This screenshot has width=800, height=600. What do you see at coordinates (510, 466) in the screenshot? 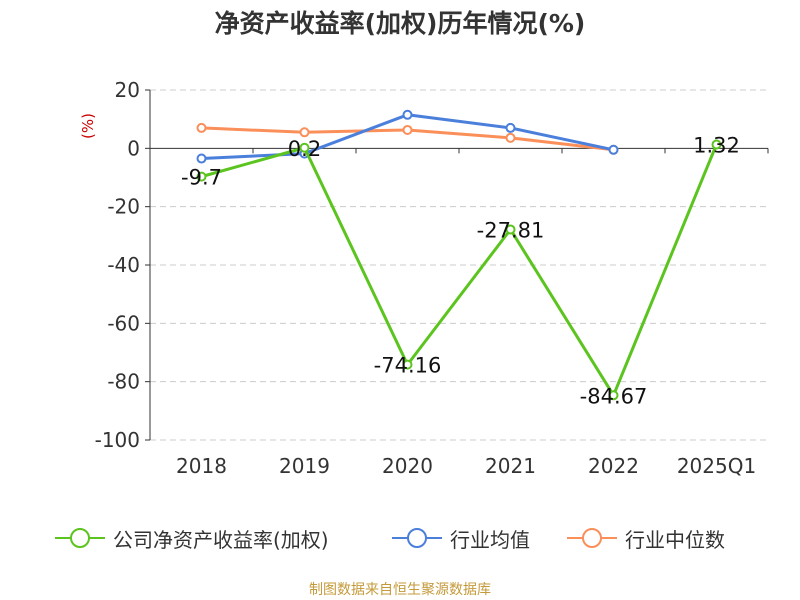
I see `x-tick-label: 2021` at bounding box center [510, 466].